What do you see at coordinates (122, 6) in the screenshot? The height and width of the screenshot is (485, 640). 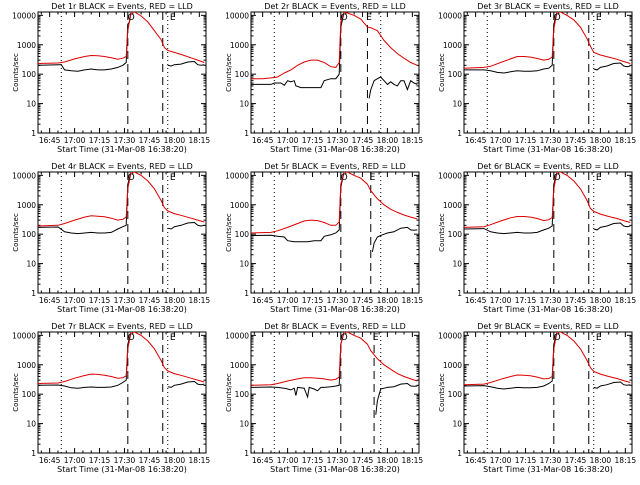 I see `chart-title: Det 1r BLACK = Events, RED = LLD` at bounding box center [122, 6].